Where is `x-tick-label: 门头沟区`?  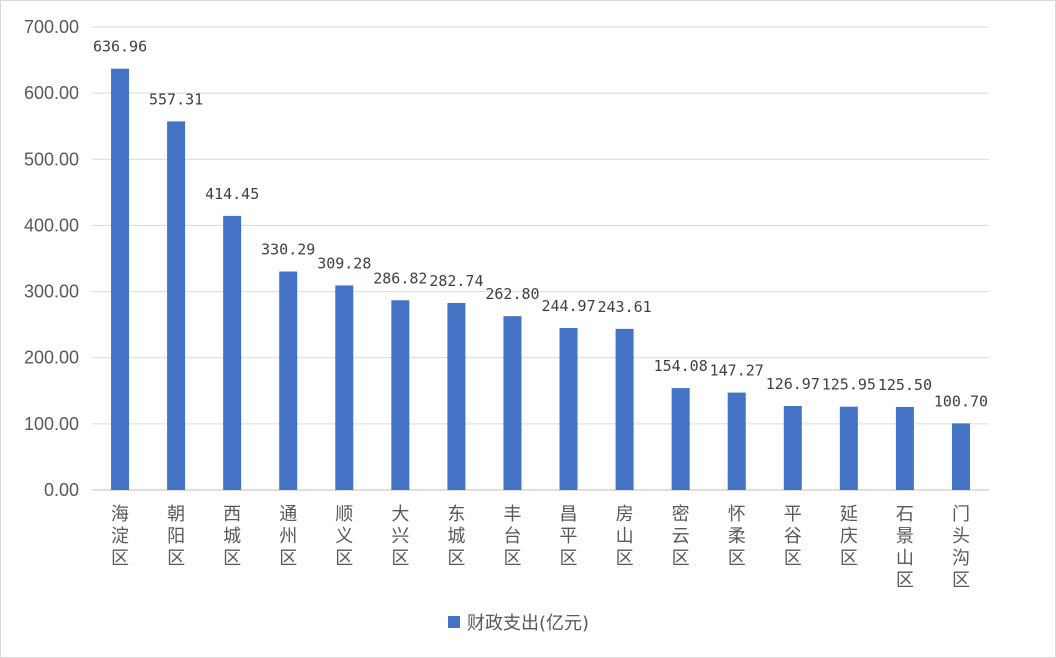 x-tick-label: 门头沟区 is located at coordinates (961, 547).